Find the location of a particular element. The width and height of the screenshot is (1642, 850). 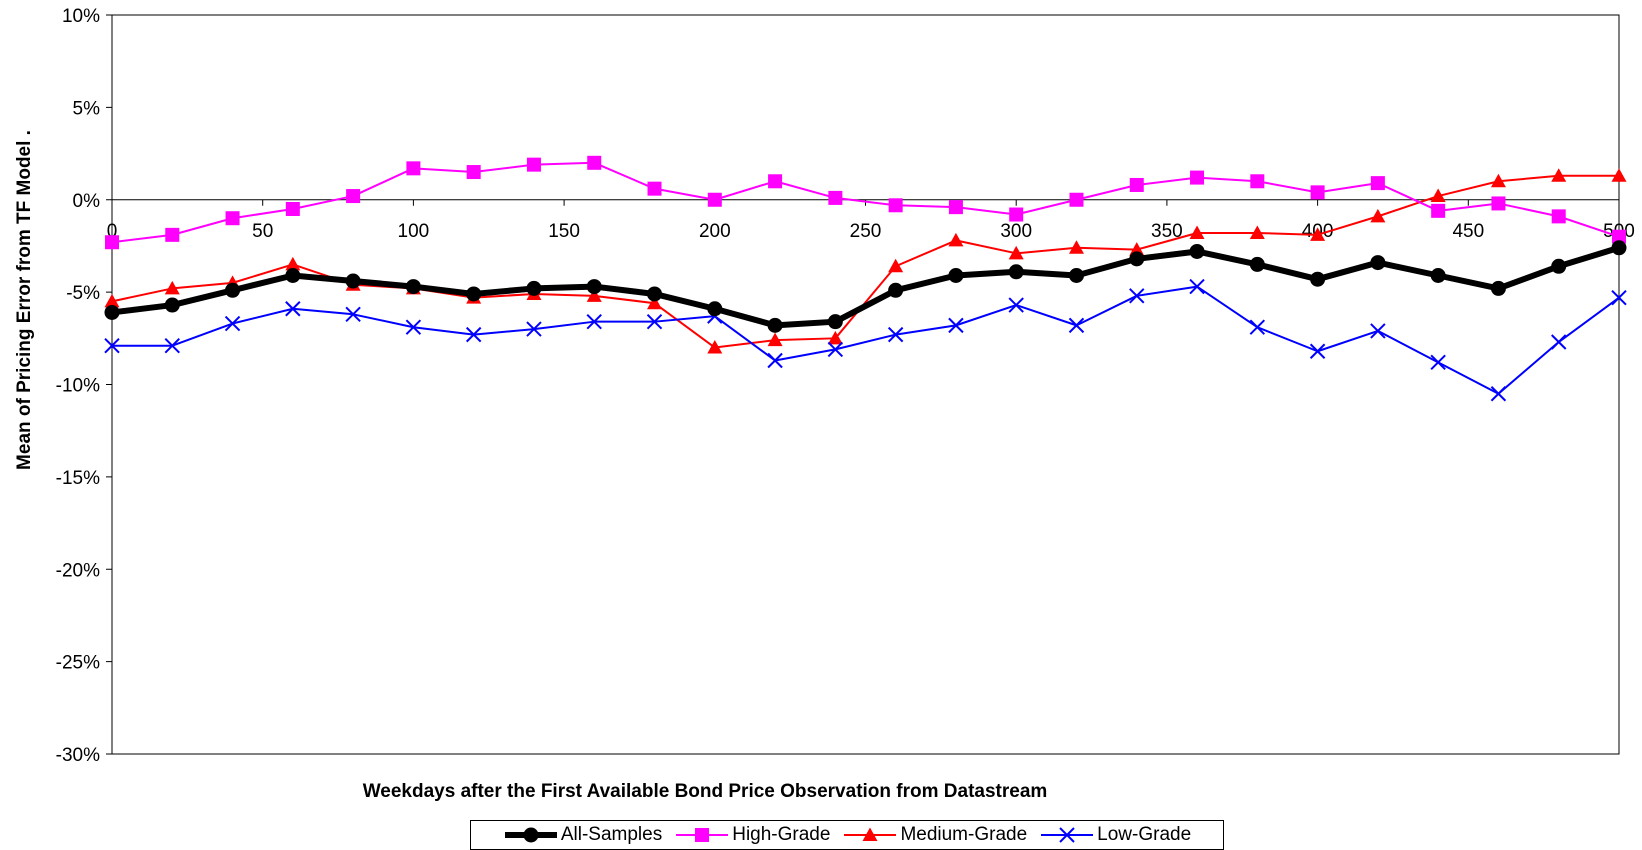

x-tick-label: 100 is located at coordinates (414, 231).